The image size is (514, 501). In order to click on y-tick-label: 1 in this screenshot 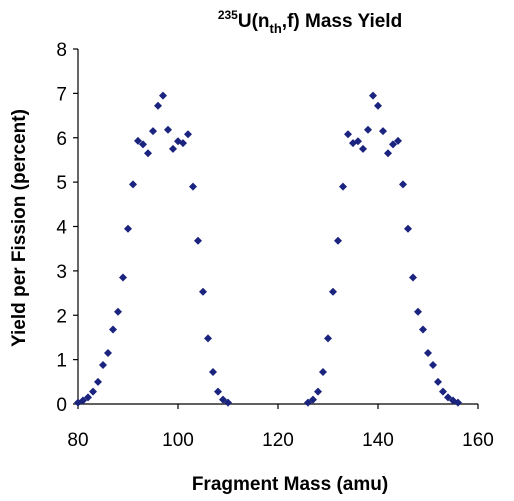, I will do `click(61, 361)`.